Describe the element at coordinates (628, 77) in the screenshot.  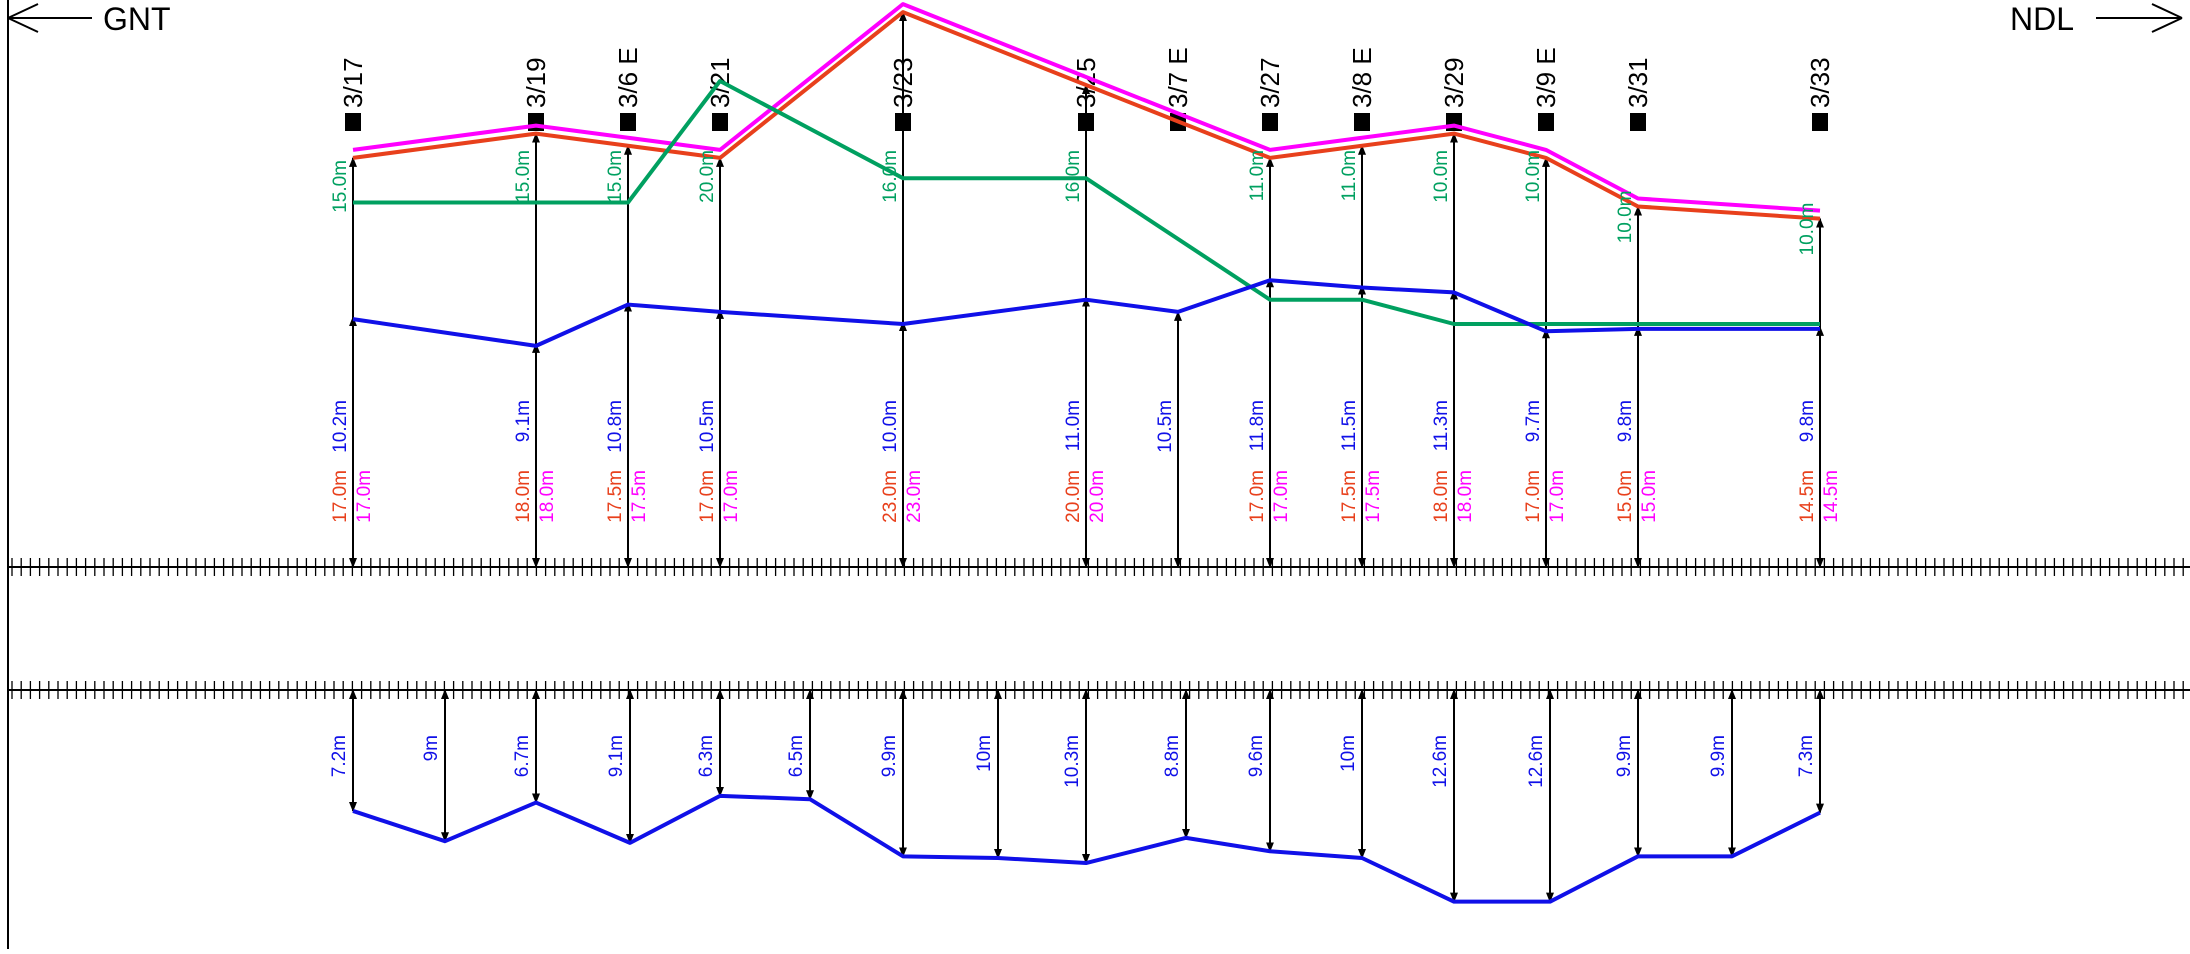
I see `pole-label: 3/6 E` at that location.